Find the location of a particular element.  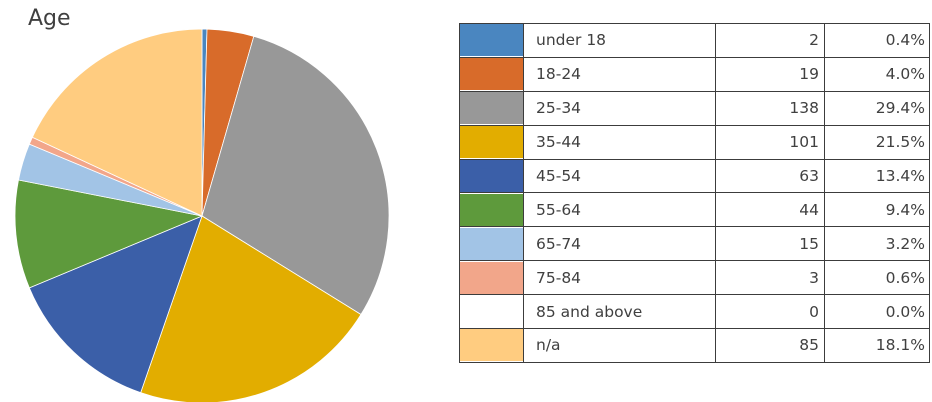

legend-percentage: 9.4% is located at coordinates (877, 210).